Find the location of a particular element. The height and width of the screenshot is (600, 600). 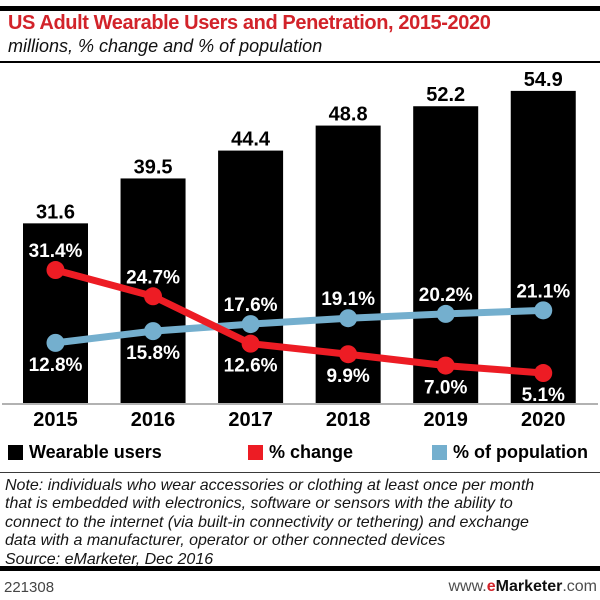

top-divider is located at coordinates (300, 8).